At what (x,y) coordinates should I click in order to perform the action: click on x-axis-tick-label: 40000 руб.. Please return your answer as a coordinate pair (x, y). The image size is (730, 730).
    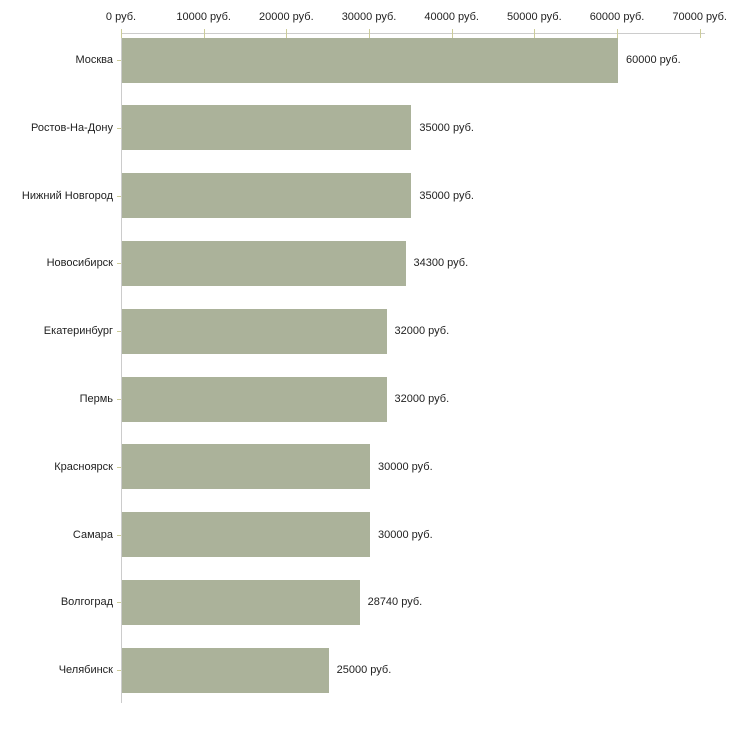
    Looking at the image, I should click on (451, 17).